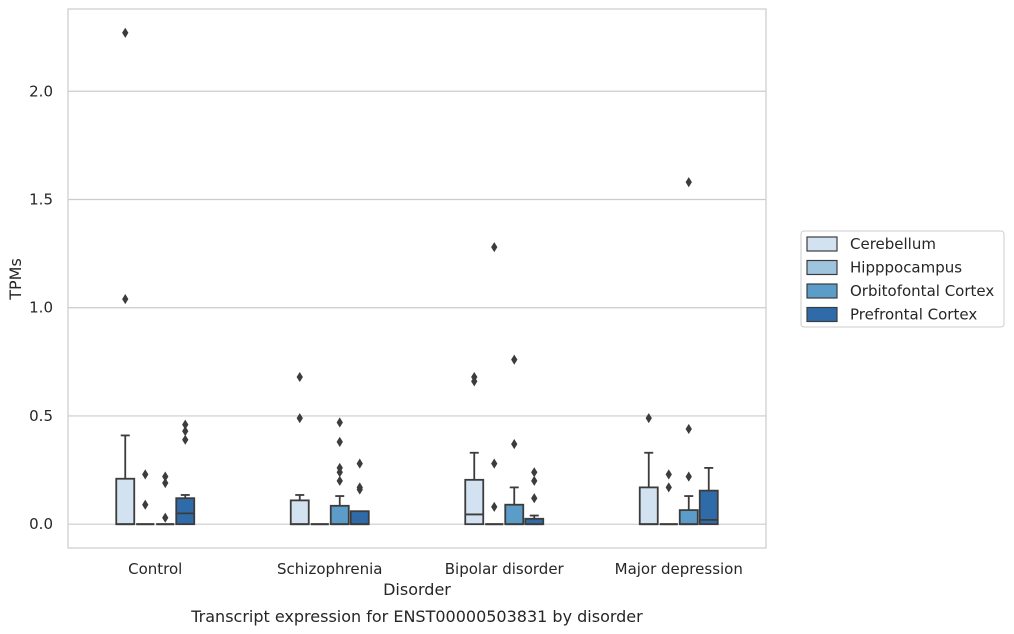 The width and height of the screenshot is (1014, 634). What do you see at coordinates (893, 244) in the screenshot?
I see `legend-label: Cerebellum` at bounding box center [893, 244].